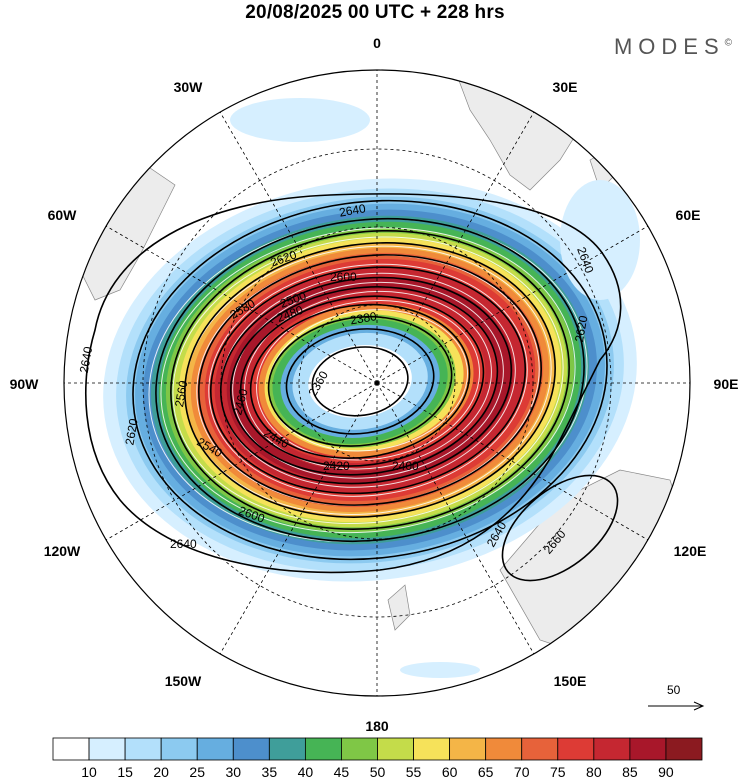 The image size is (750, 782). Describe the element at coordinates (89, 772) in the screenshot. I see `colorbar-tick-label: 10` at that location.